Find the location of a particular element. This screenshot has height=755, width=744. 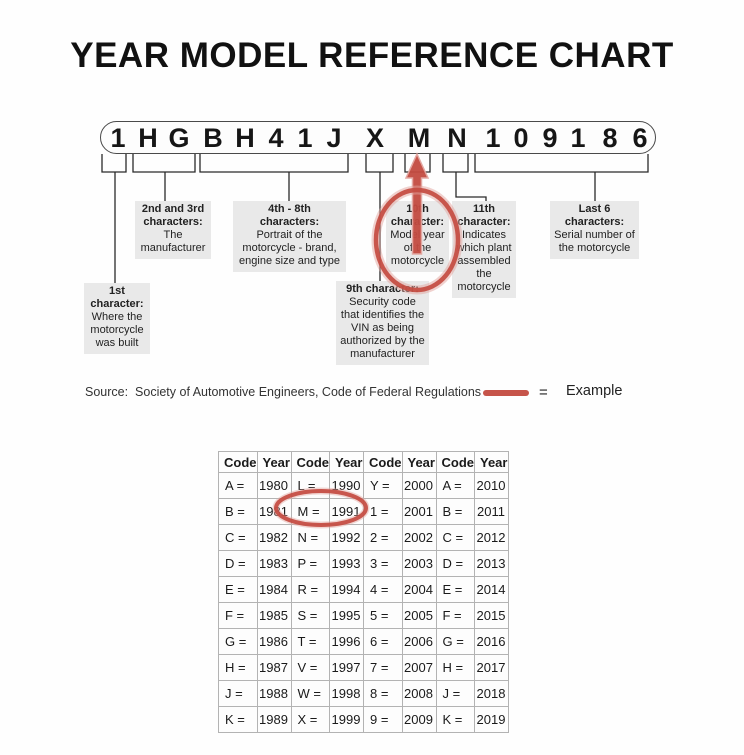

vin-char-17: 6 is located at coordinates (640, 138).